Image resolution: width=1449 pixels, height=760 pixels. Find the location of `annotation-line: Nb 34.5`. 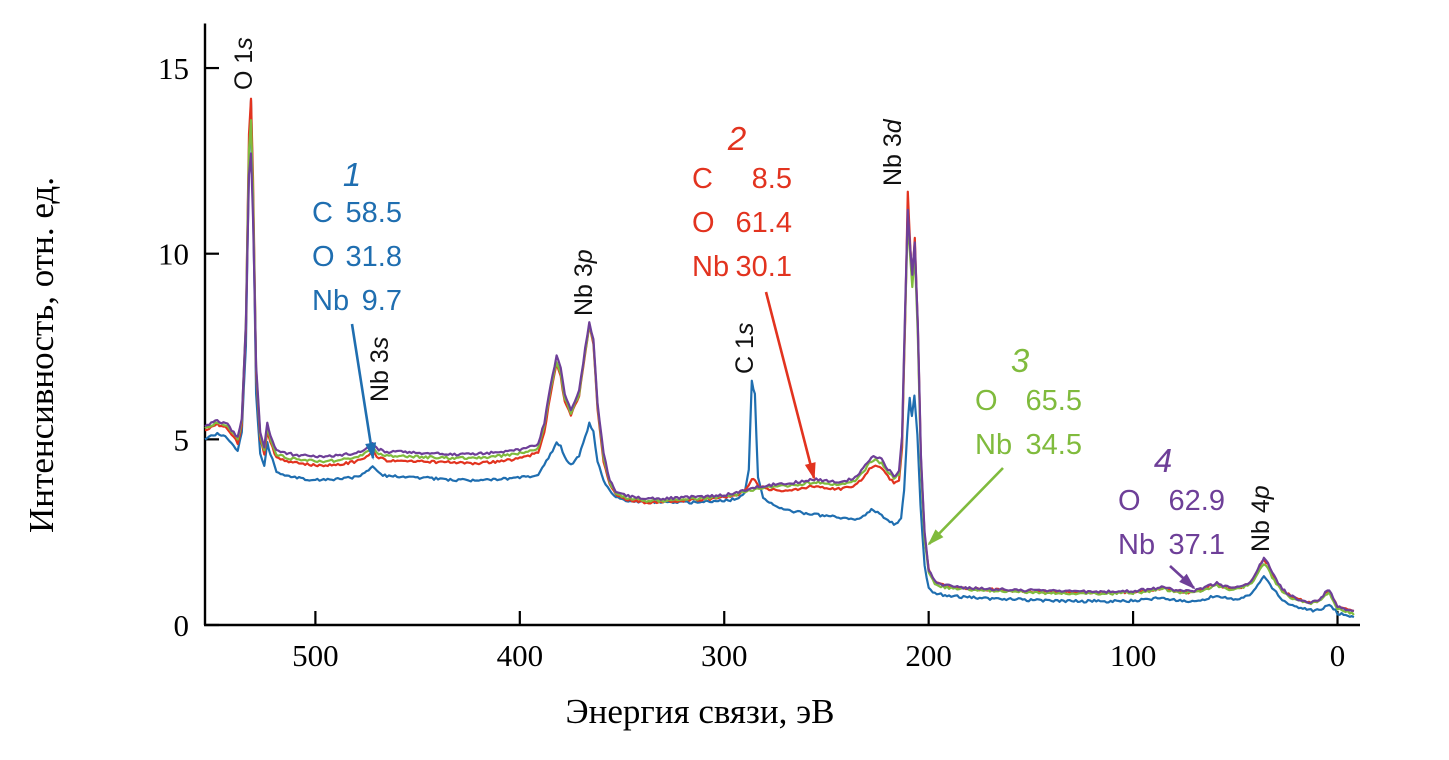

annotation-line: Nb 34.5 is located at coordinates (1028, 445).